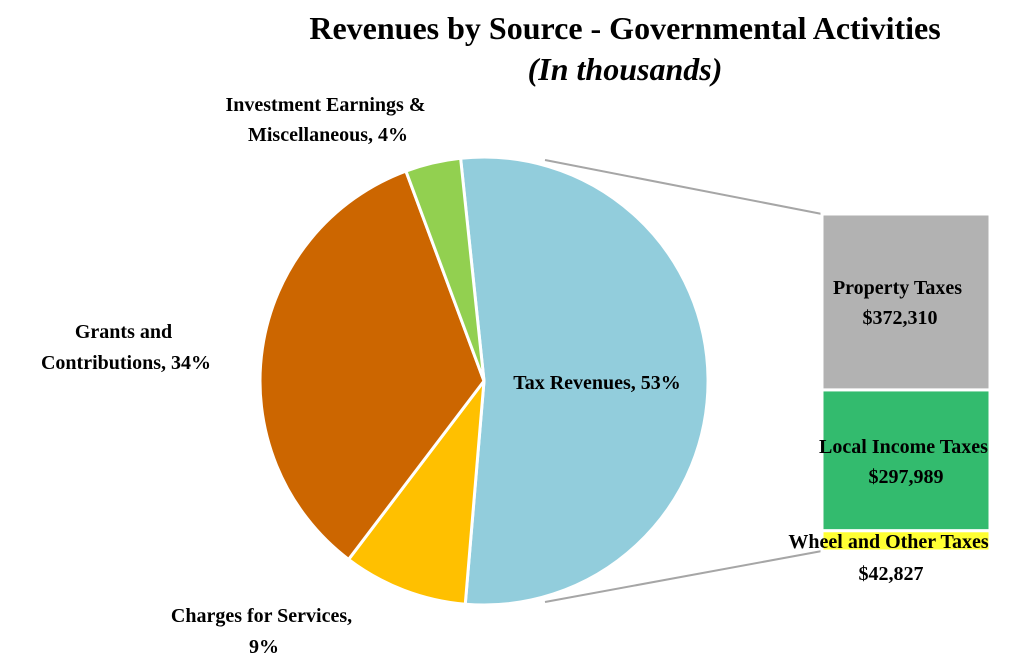 Image resolution: width=1028 pixels, height=661 pixels. I want to click on bar-segment-property-taxes, so click(906, 302).